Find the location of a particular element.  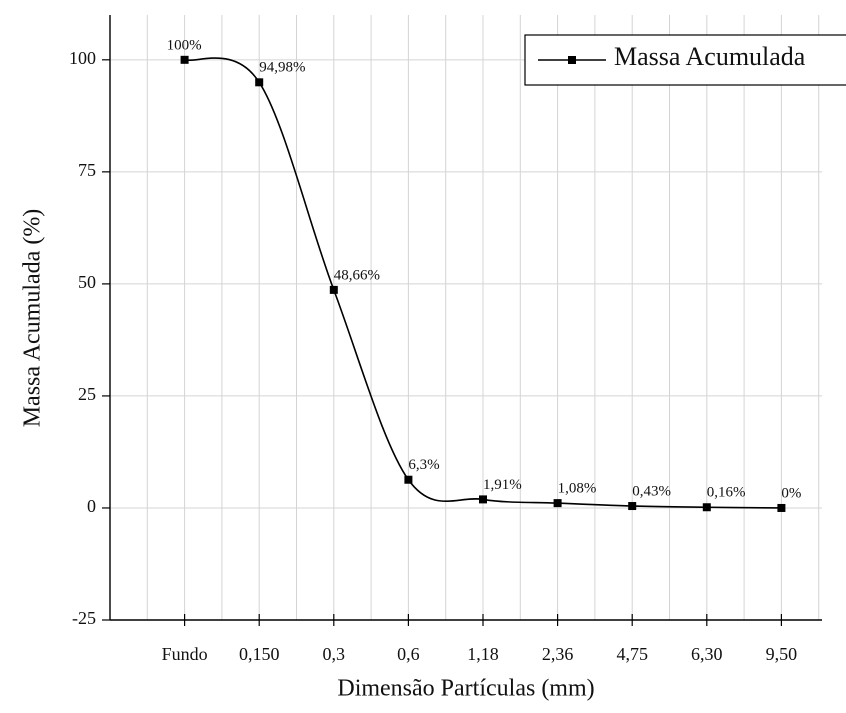

x-tick-label: 9,50 is located at coordinates (782, 654).